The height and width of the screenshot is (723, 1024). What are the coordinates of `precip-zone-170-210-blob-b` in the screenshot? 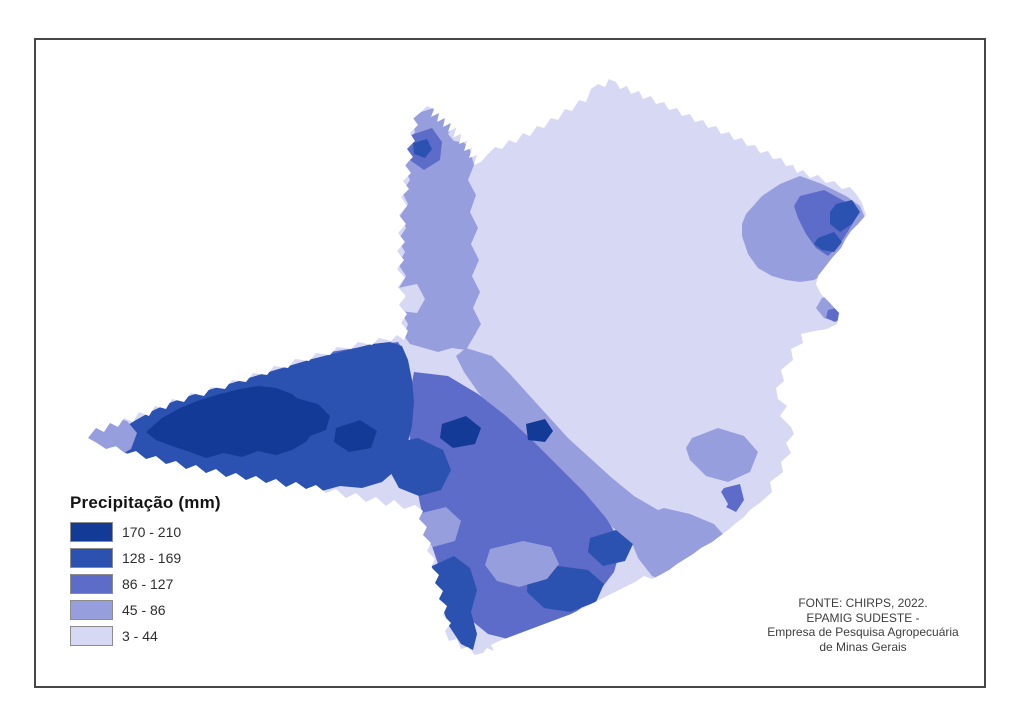 It's located at (355, 436).